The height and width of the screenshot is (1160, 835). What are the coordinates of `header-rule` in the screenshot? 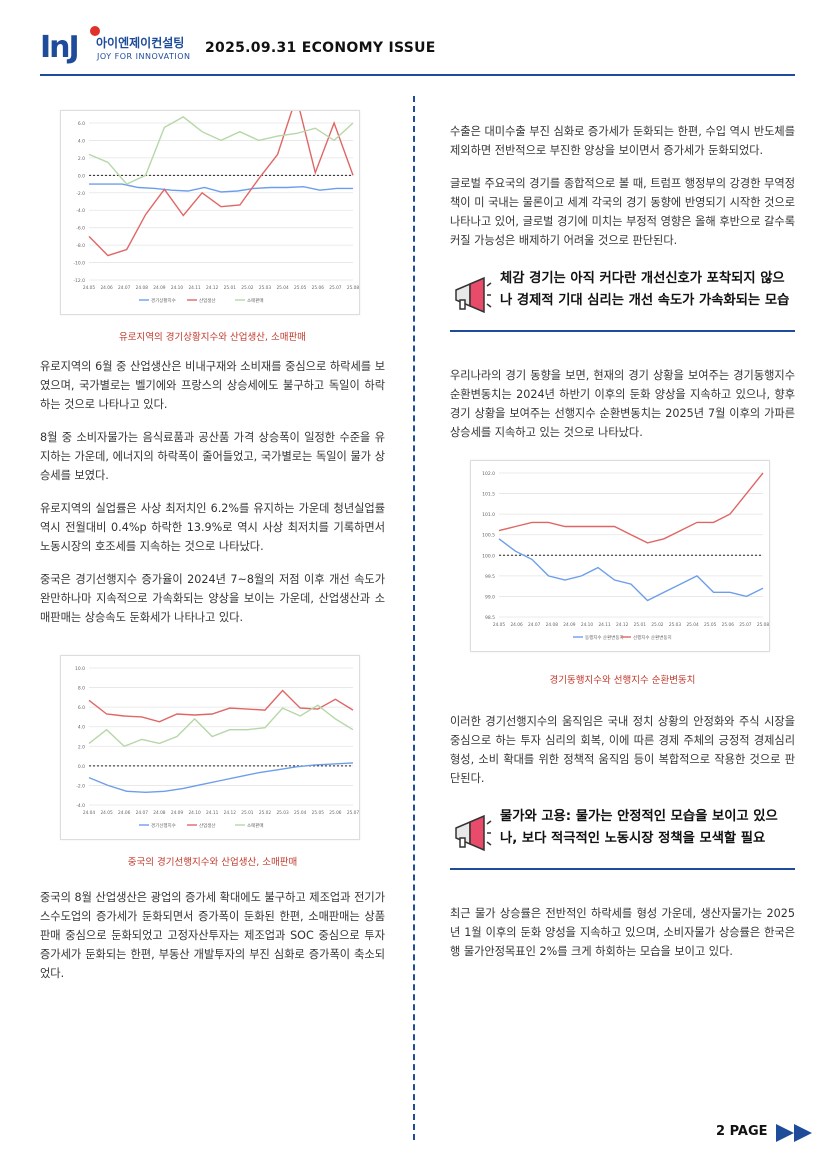 It's located at (417, 75).